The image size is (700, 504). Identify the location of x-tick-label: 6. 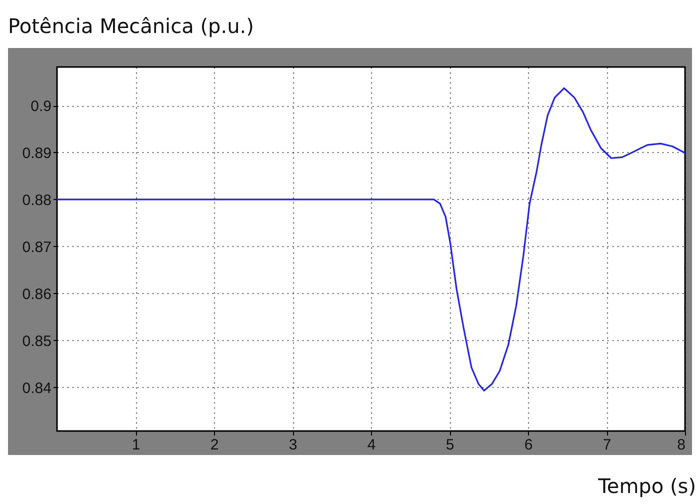
(528, 445).